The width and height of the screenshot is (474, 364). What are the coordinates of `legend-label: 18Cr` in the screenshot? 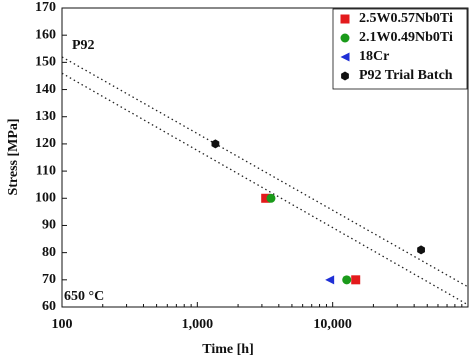 It's located at (374, 56).